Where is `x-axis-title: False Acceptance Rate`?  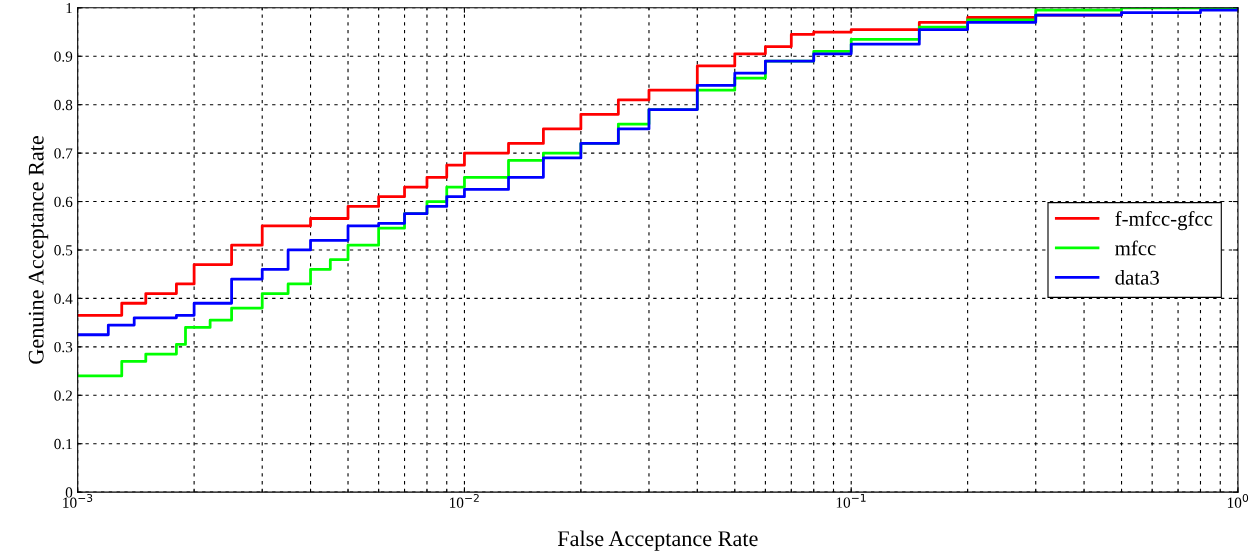 x-axis-title: False Acceptance Rate is located at coordinates (657, 540).